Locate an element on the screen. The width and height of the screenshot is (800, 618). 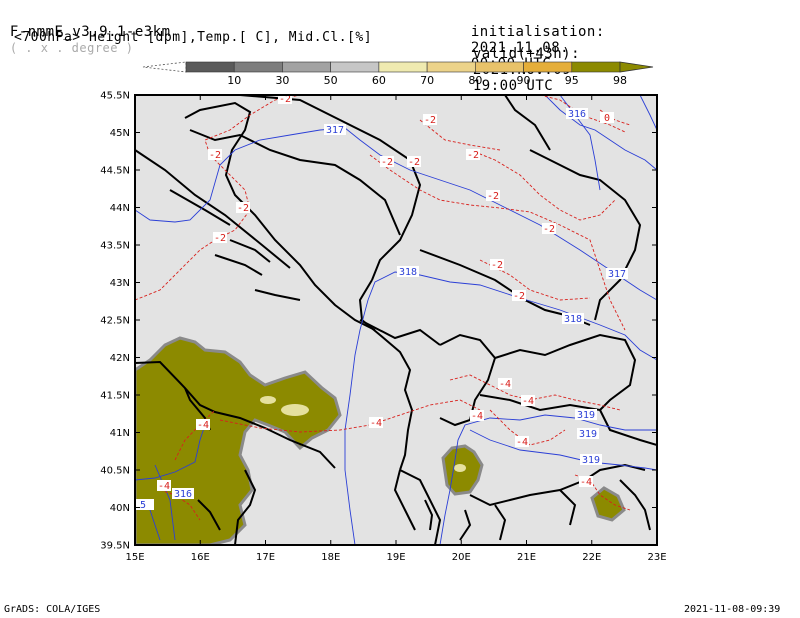
lat-tick-label: 40.5N is located at coordinates (115, 471).